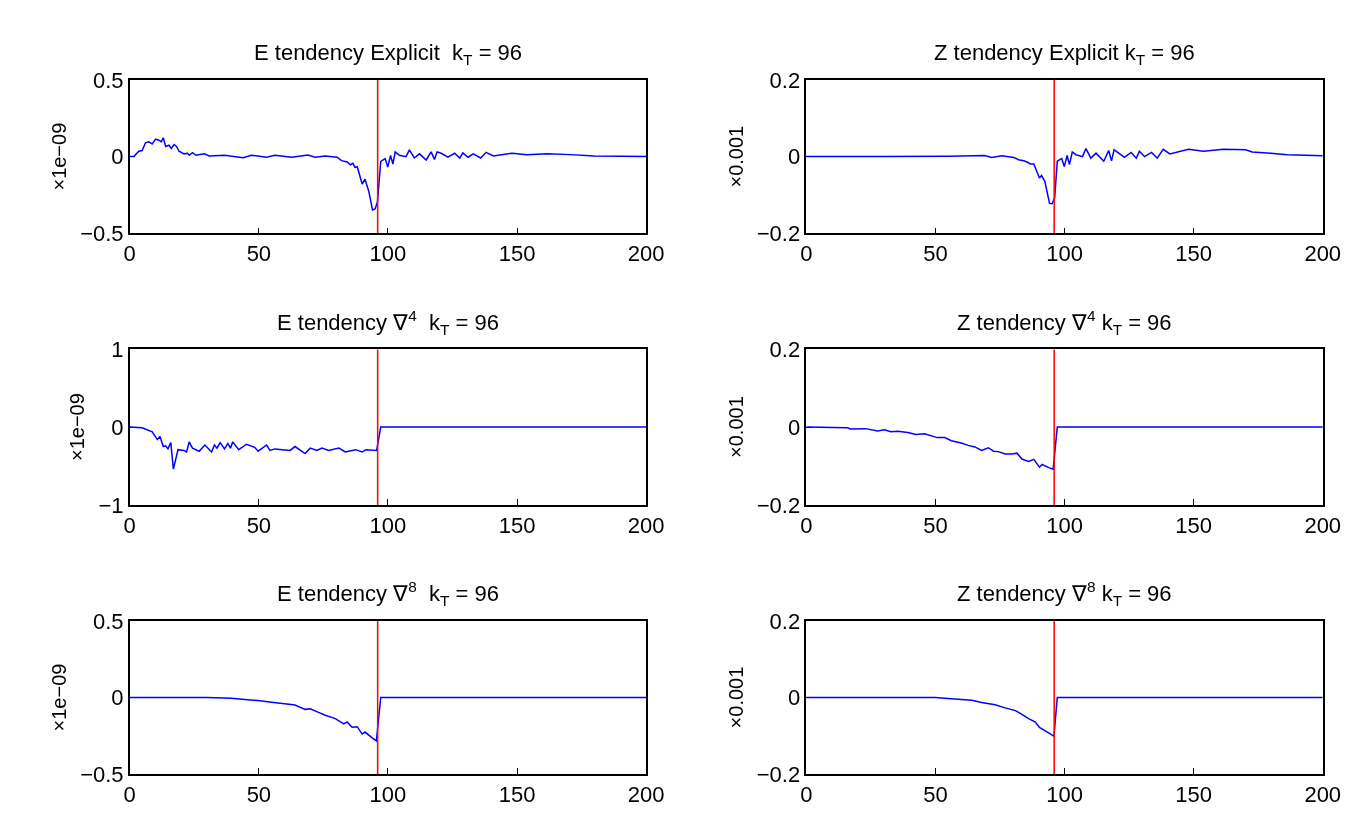 The height and width of the screenshot is (824, 1369). What do you see at coordinates (1064, 593) in the screenshot?
I see `chart-title: Z tendency ∇$^{8}$ k$_{T}$ = 96` at bounding box center [1064, 593].